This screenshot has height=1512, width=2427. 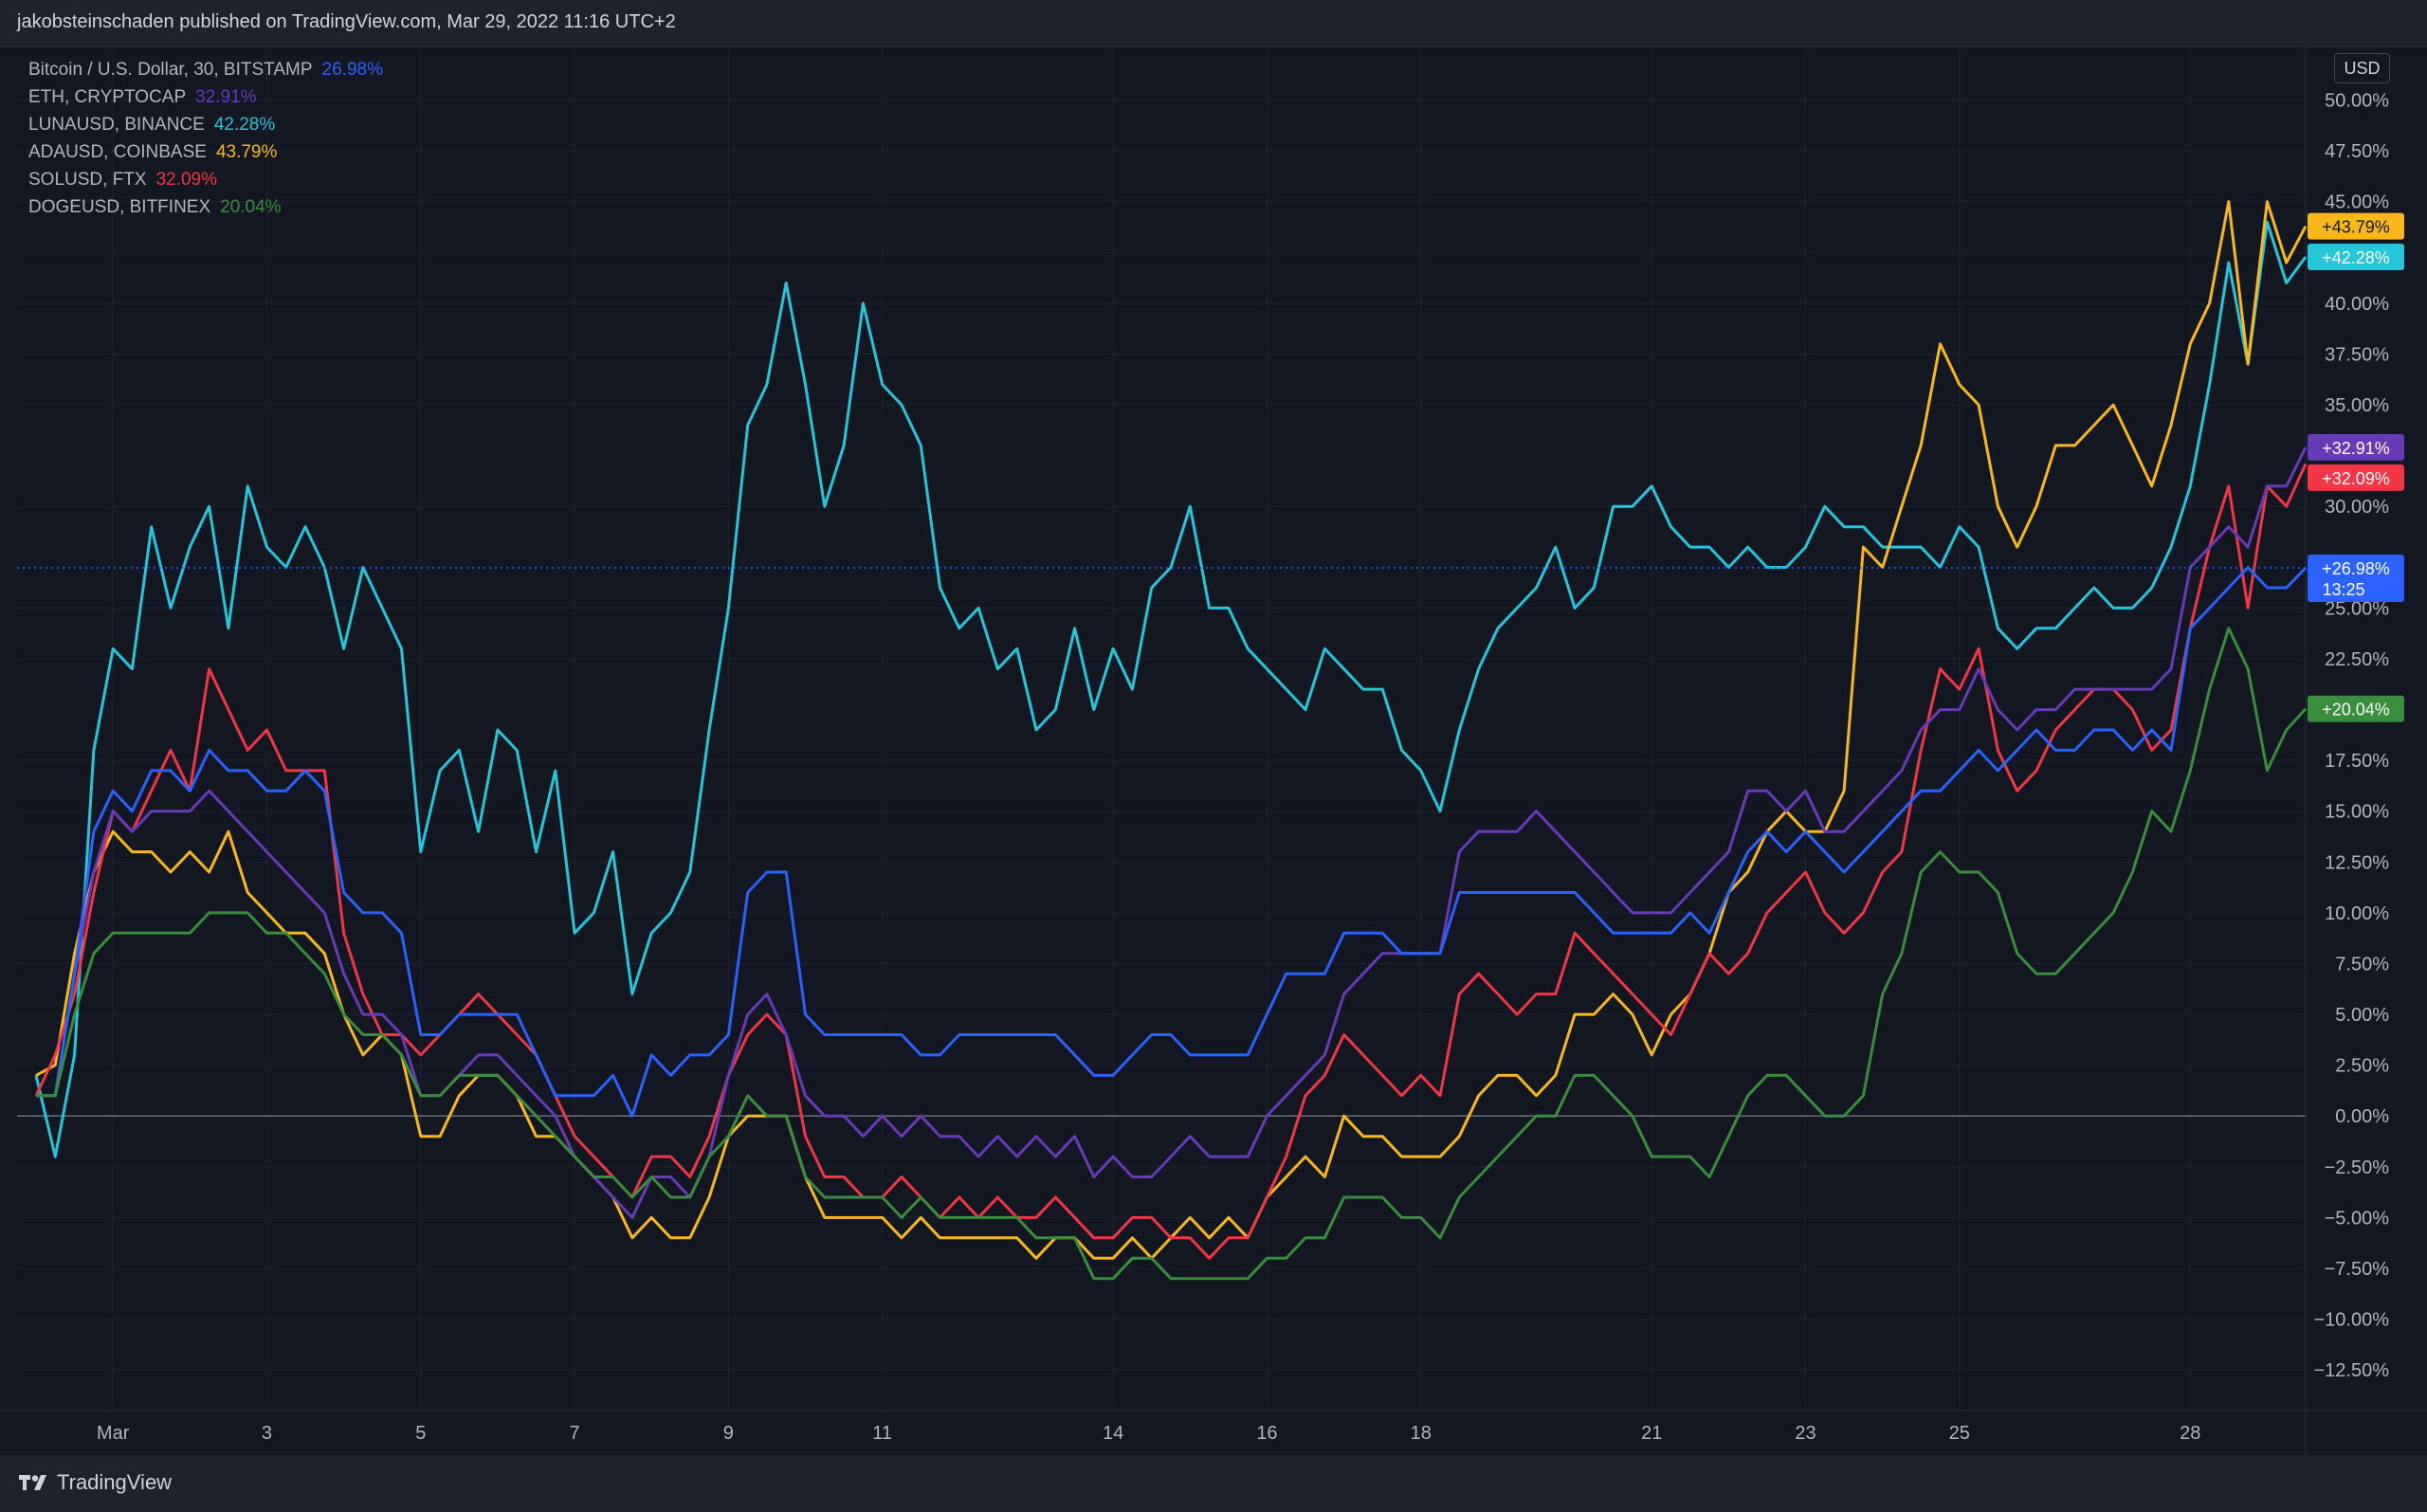 What do you see at coordinates (246, 152) in the screenshot?
I see `legend-value: 43.79%` at bounding box center [246, 152].